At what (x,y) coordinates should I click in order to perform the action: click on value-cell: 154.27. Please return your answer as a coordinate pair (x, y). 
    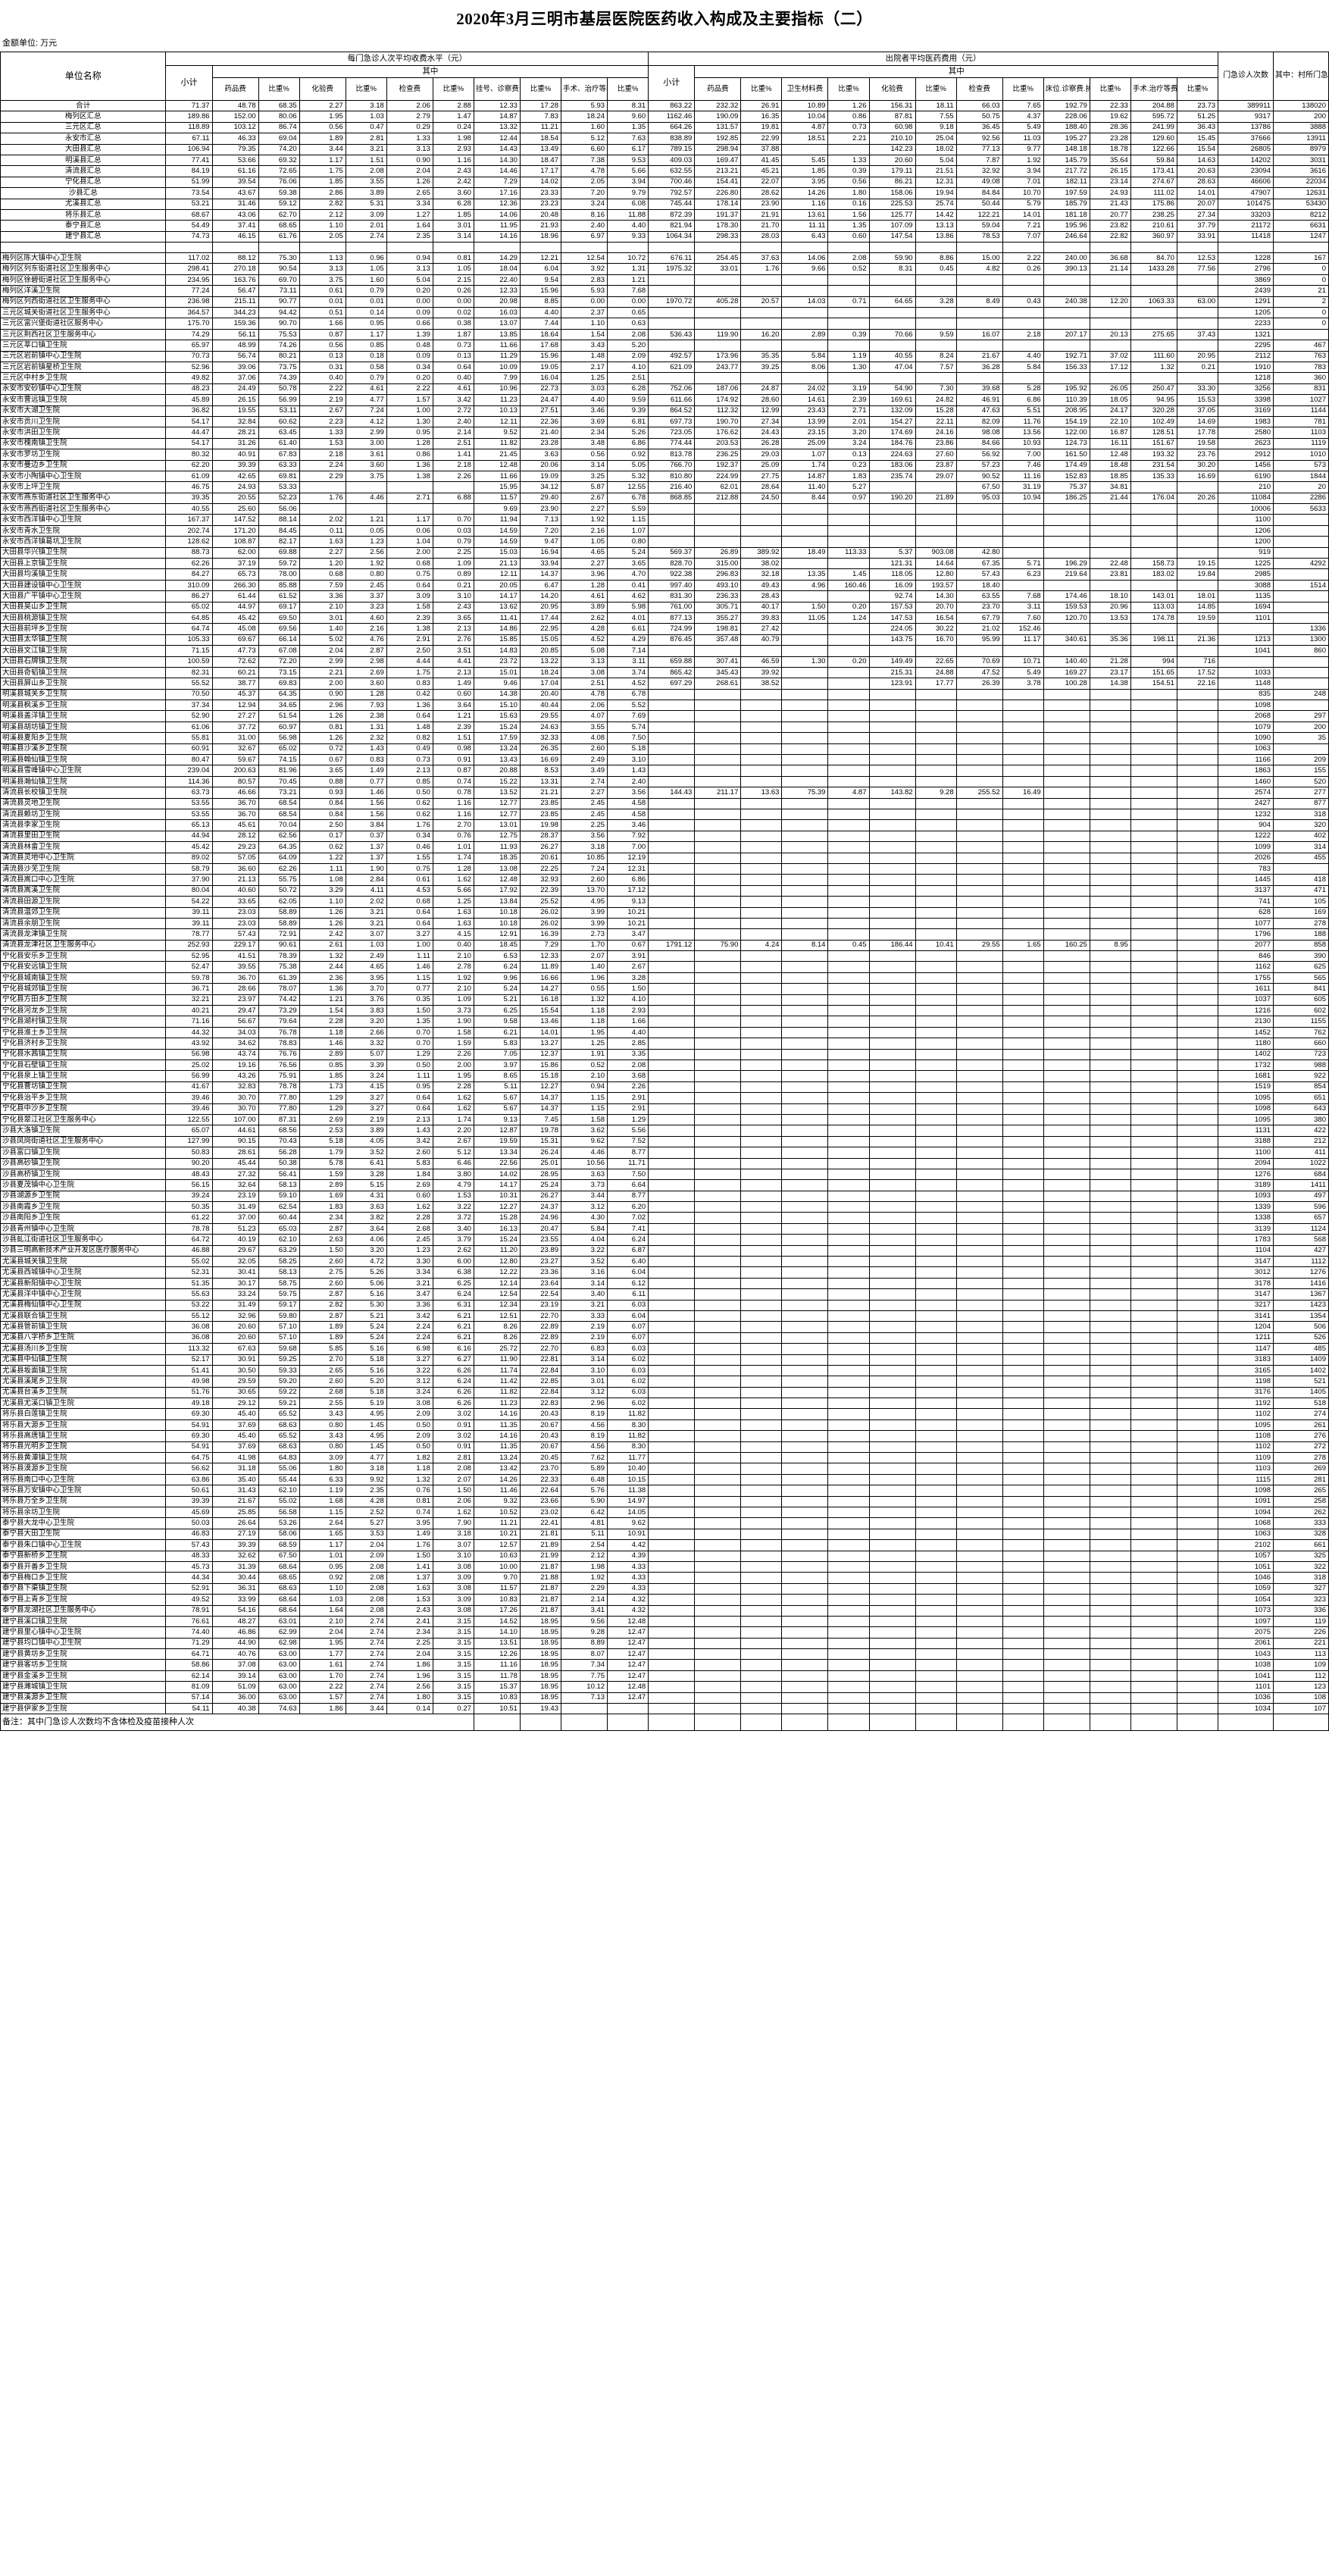
    Looking at the image, I should click on (892, 421).